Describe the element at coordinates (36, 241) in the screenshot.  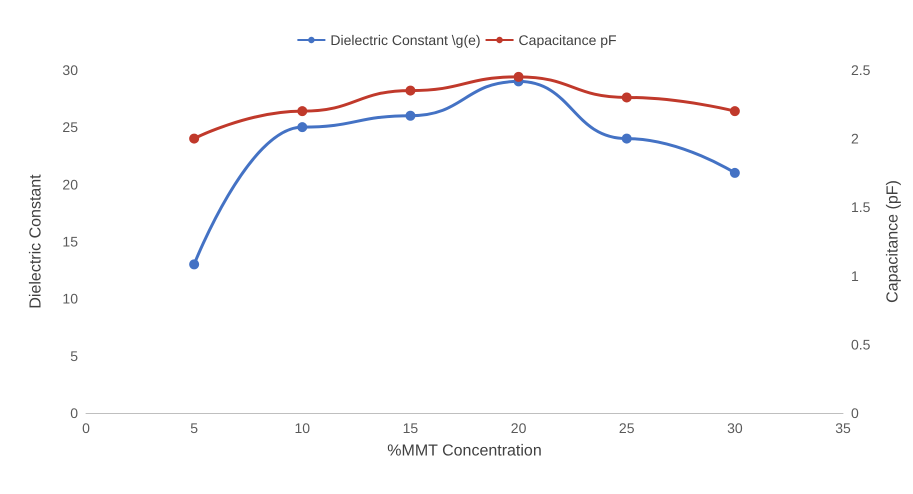
I see `y-axis-title: Dielectric Constant` at that location.